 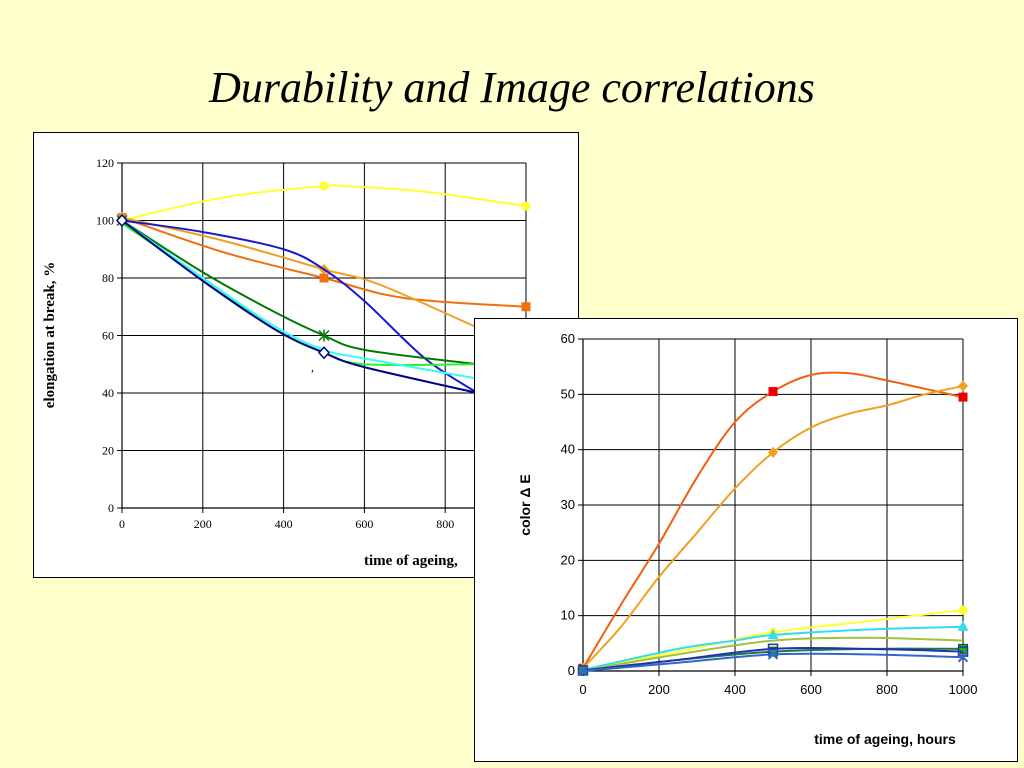 What do you see at coordinates (50, 335) in the screenshot?
I see `y-axis-label: elongation at break, %` at bounding box center [50, 335].